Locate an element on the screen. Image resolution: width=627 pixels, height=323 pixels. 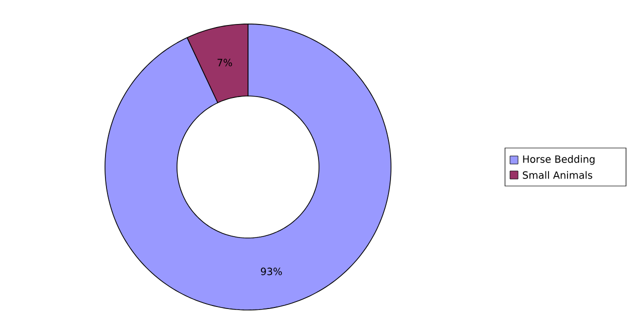
legend-label: Small Animals is located at coordinates (557, 175).